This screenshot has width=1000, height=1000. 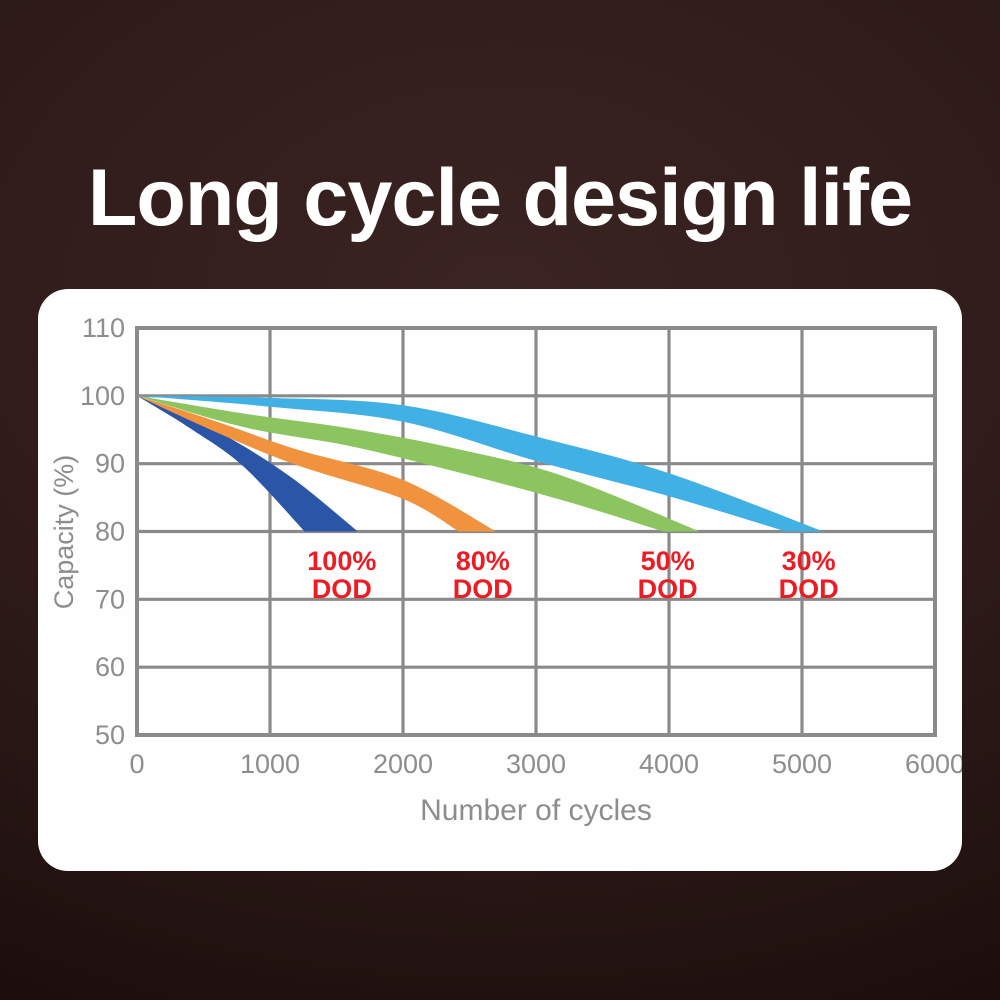 I want to click on dod-label: 80% DOD, so click(x=483, y=575).